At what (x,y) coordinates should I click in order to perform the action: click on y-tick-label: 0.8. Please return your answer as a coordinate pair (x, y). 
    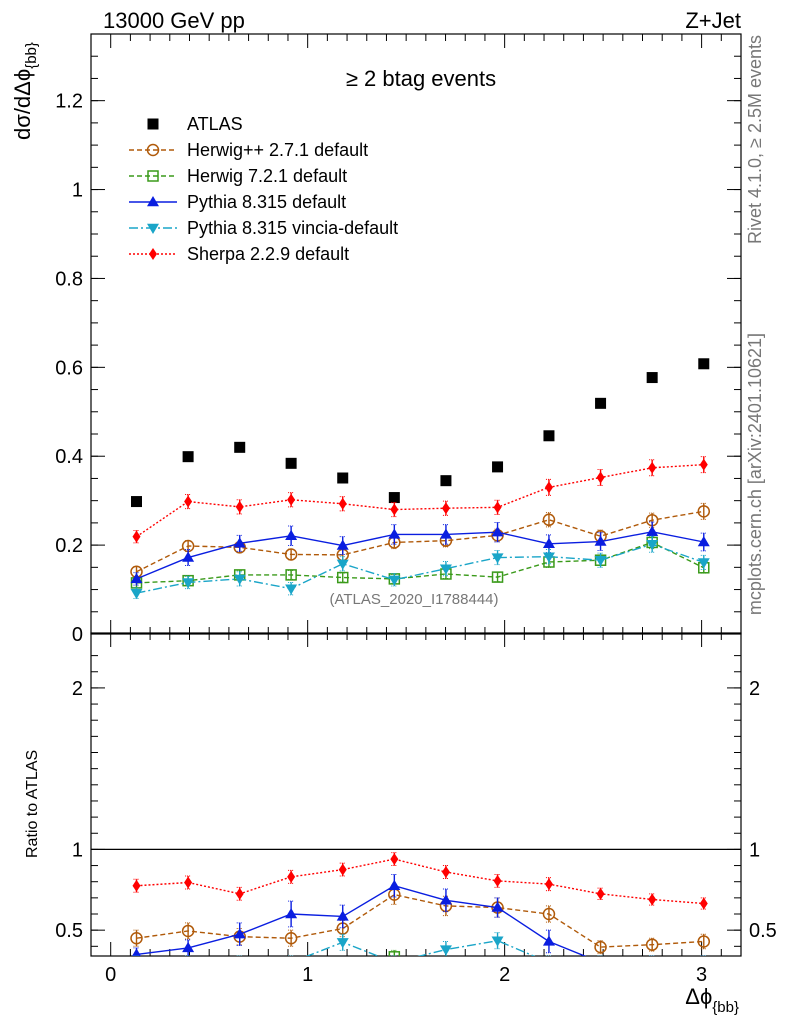
    Looking at the image, I should click on (69, 279).